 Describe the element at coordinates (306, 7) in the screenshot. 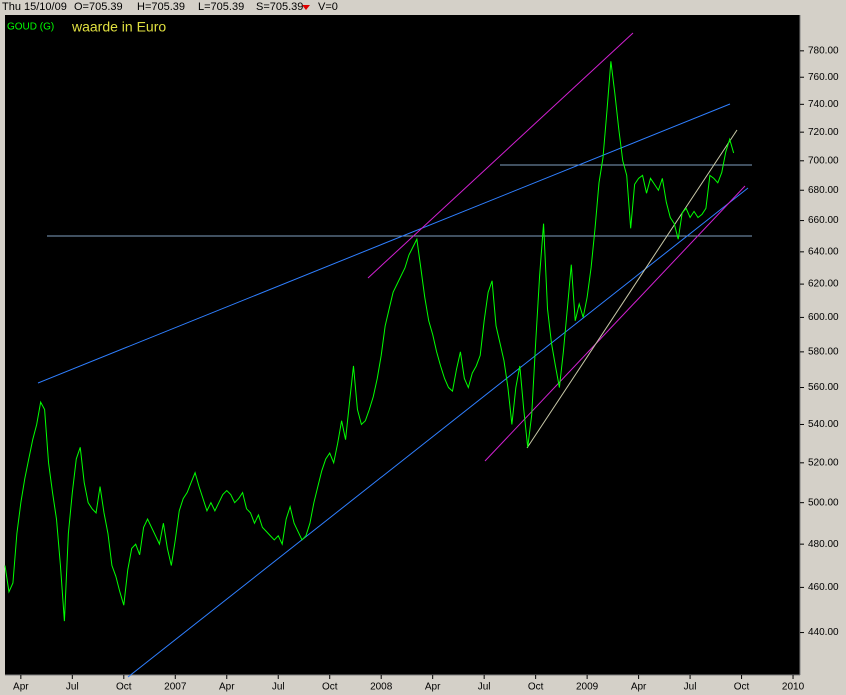

I see `down-arrow` at that location.